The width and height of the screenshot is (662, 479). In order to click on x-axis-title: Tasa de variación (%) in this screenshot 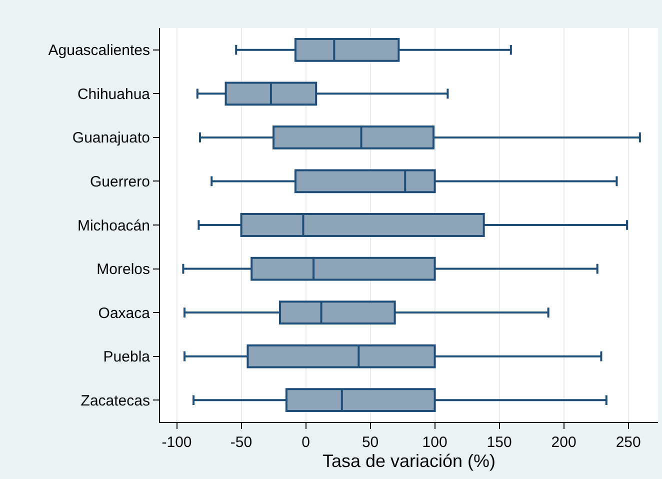, I will do `click(409, 461)`.